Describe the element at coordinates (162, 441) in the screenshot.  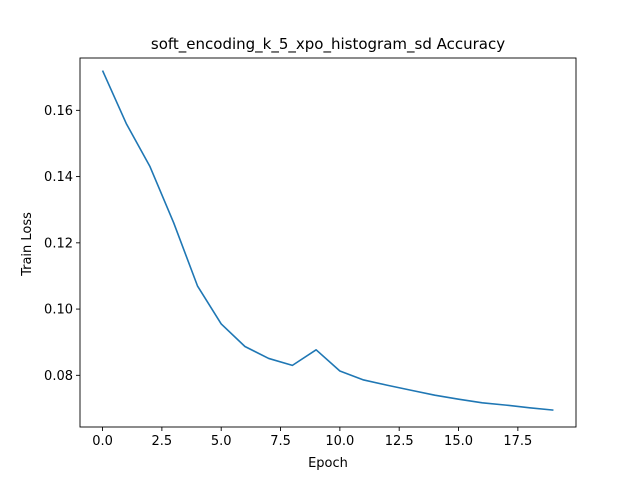
I see `x-tick-label: 2.5` at that location.